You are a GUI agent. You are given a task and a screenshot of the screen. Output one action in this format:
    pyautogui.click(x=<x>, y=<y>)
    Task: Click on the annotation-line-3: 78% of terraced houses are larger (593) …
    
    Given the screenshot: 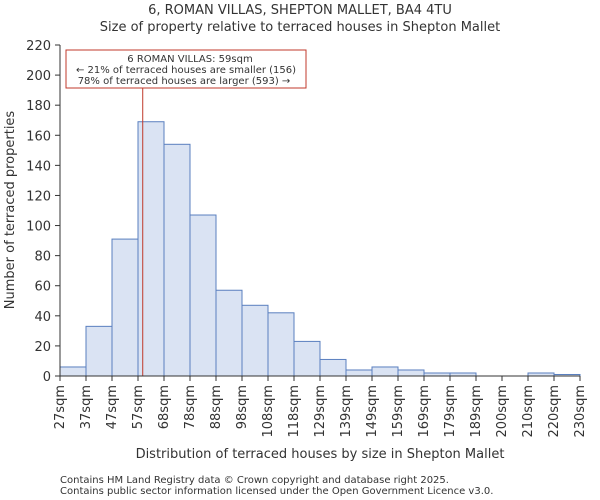 What is the action you would take?
    pyautogui.click(x=184, y=81)
    